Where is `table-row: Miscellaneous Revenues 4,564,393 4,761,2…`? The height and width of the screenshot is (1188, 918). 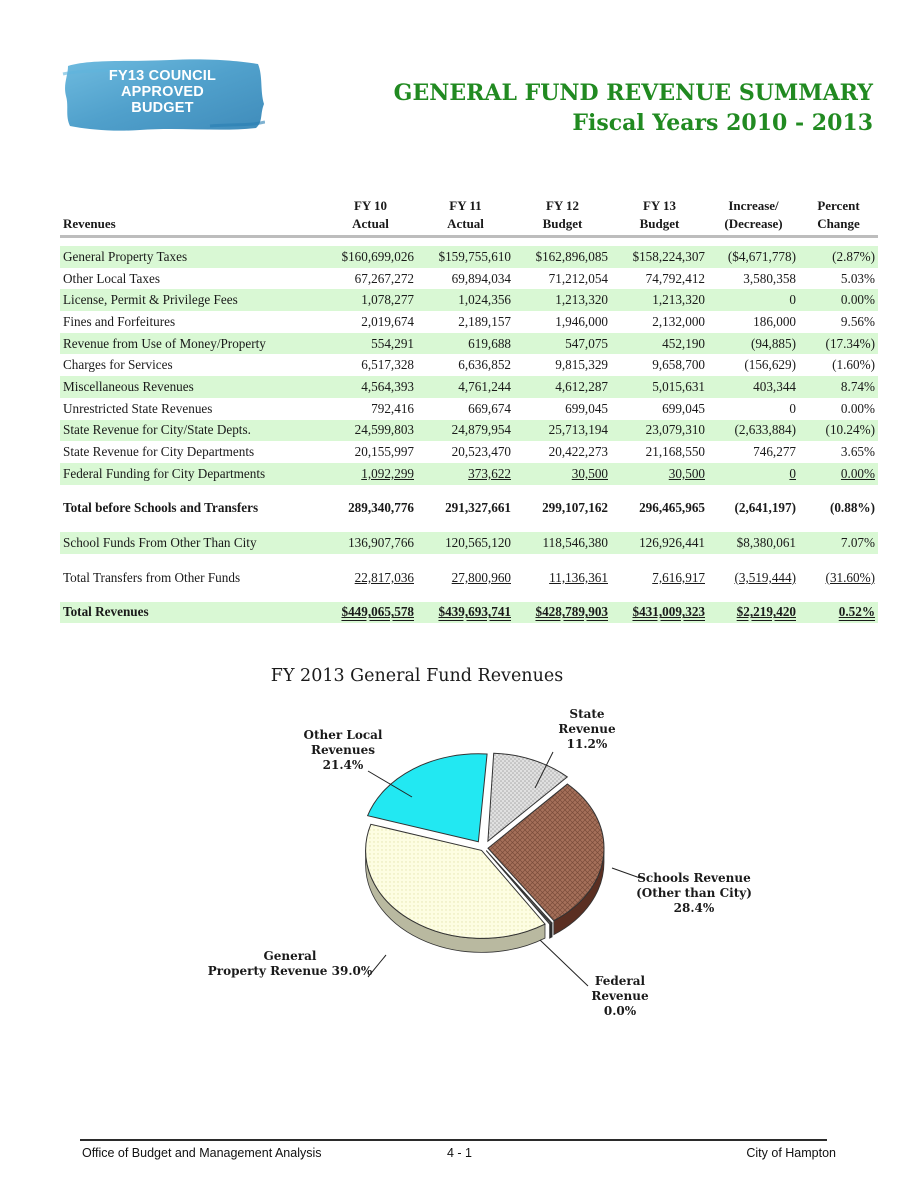
table-row: Miscellaneous Revenues 4,564,393 4,761,2… is located at coordinates (469, 387).